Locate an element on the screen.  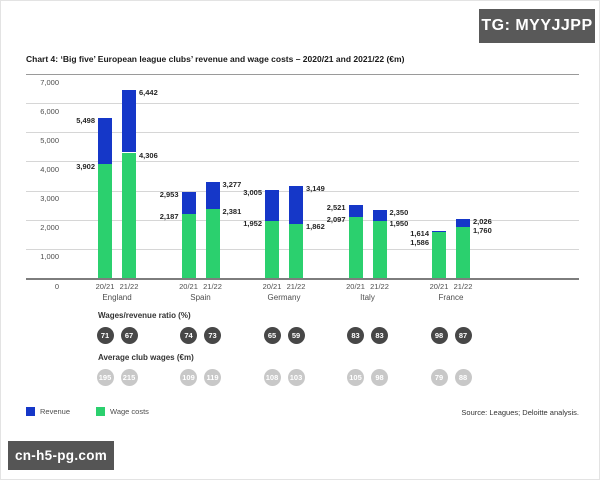
bar-wage-costs-spain-20/21 is located at coordinates (188, 246).